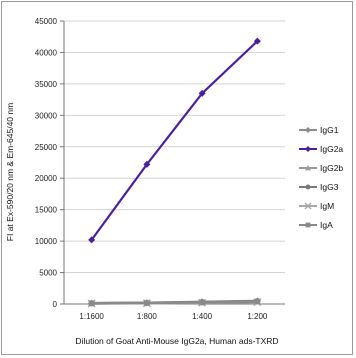  I want to click on y-tick-label: 15000, so click(46, 210).